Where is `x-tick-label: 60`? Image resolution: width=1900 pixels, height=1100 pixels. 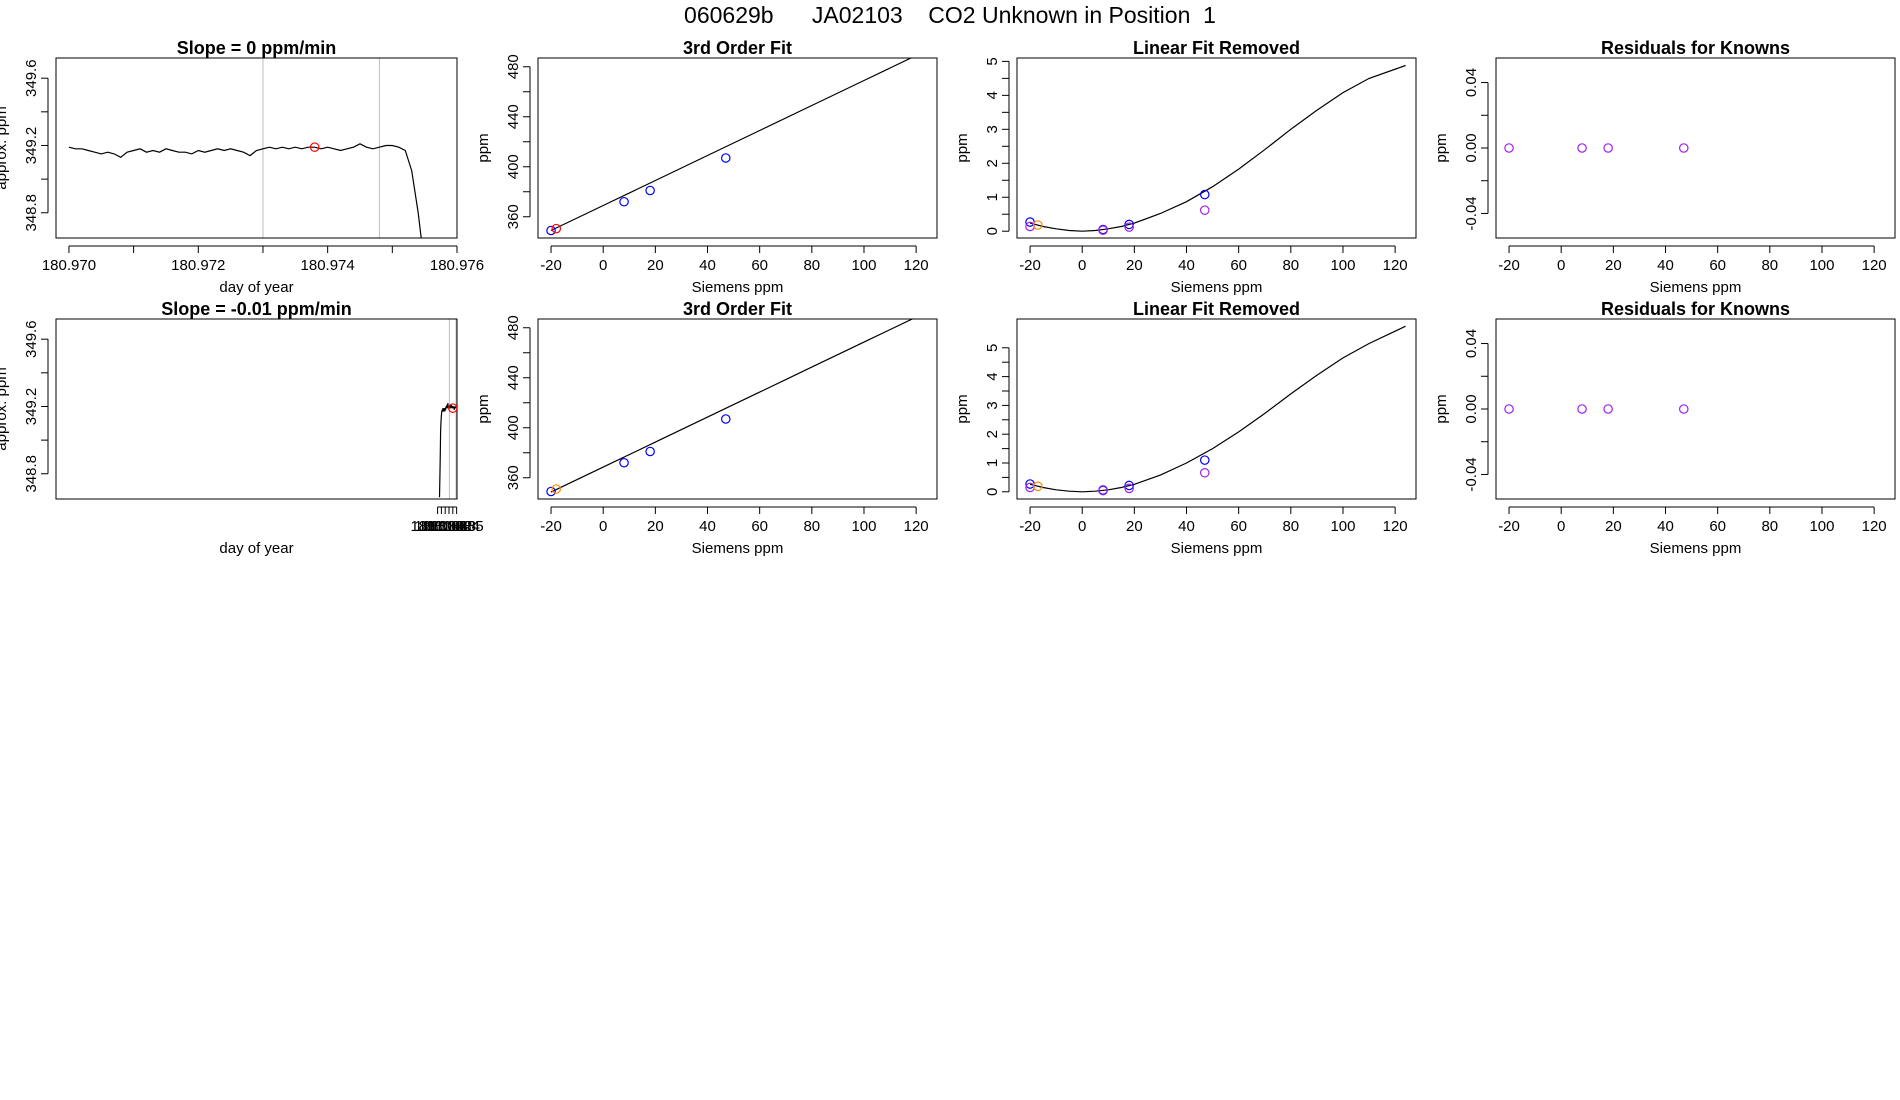 x-tick-label: 60 is located at coordinates (759, 265).